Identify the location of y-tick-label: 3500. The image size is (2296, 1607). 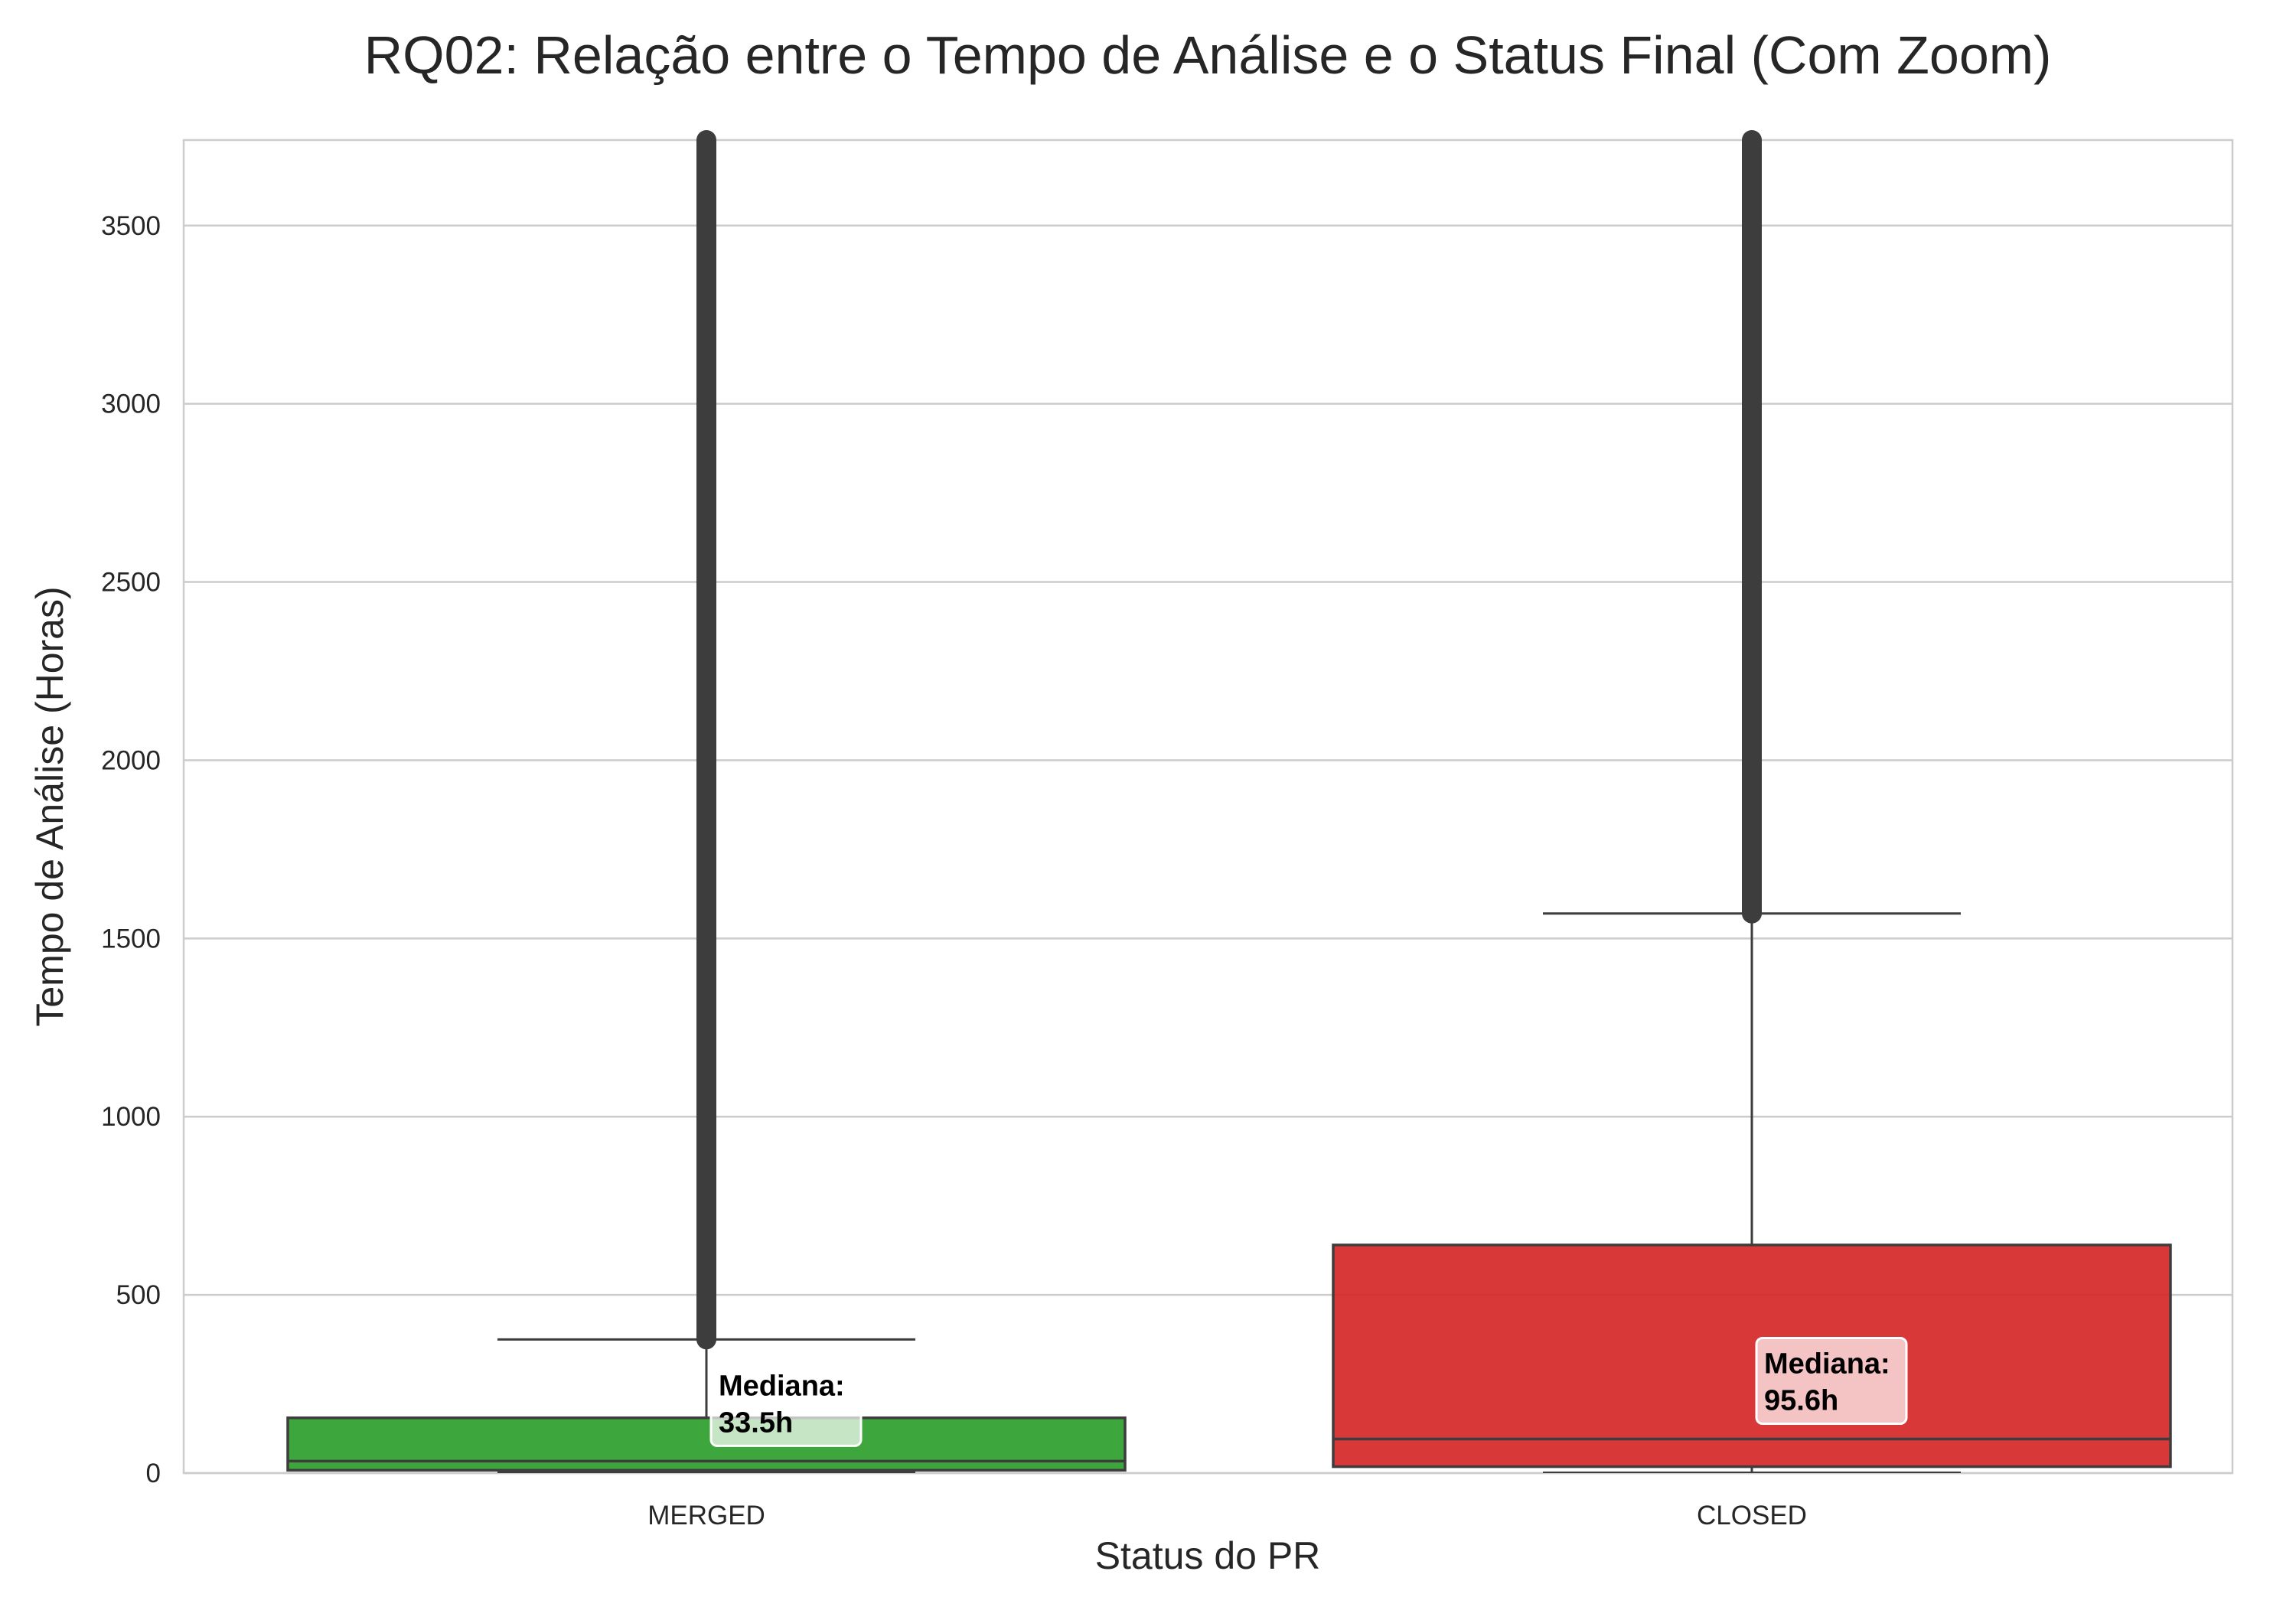
(131, 226).